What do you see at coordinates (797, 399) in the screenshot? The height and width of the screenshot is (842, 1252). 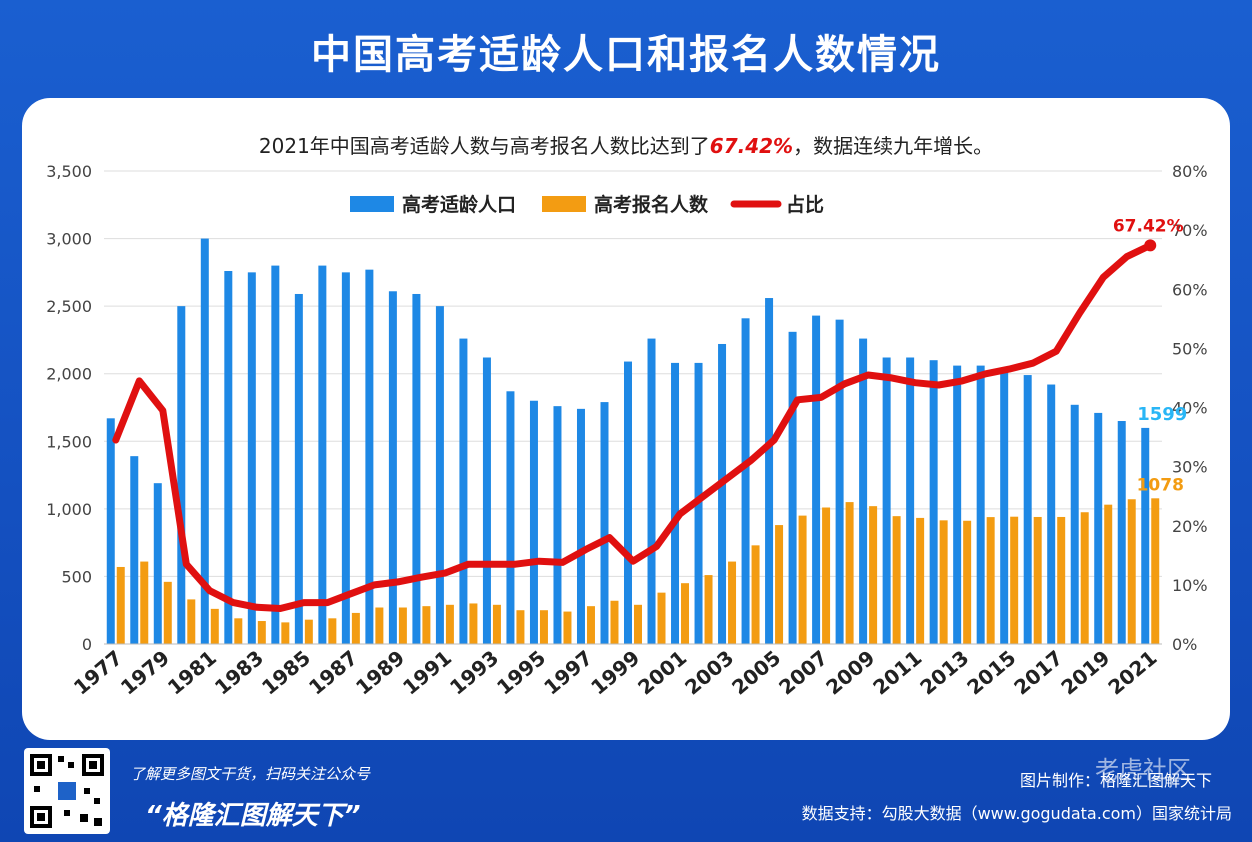 I see `ratio-point-2006` at bounding box center [797, 399].